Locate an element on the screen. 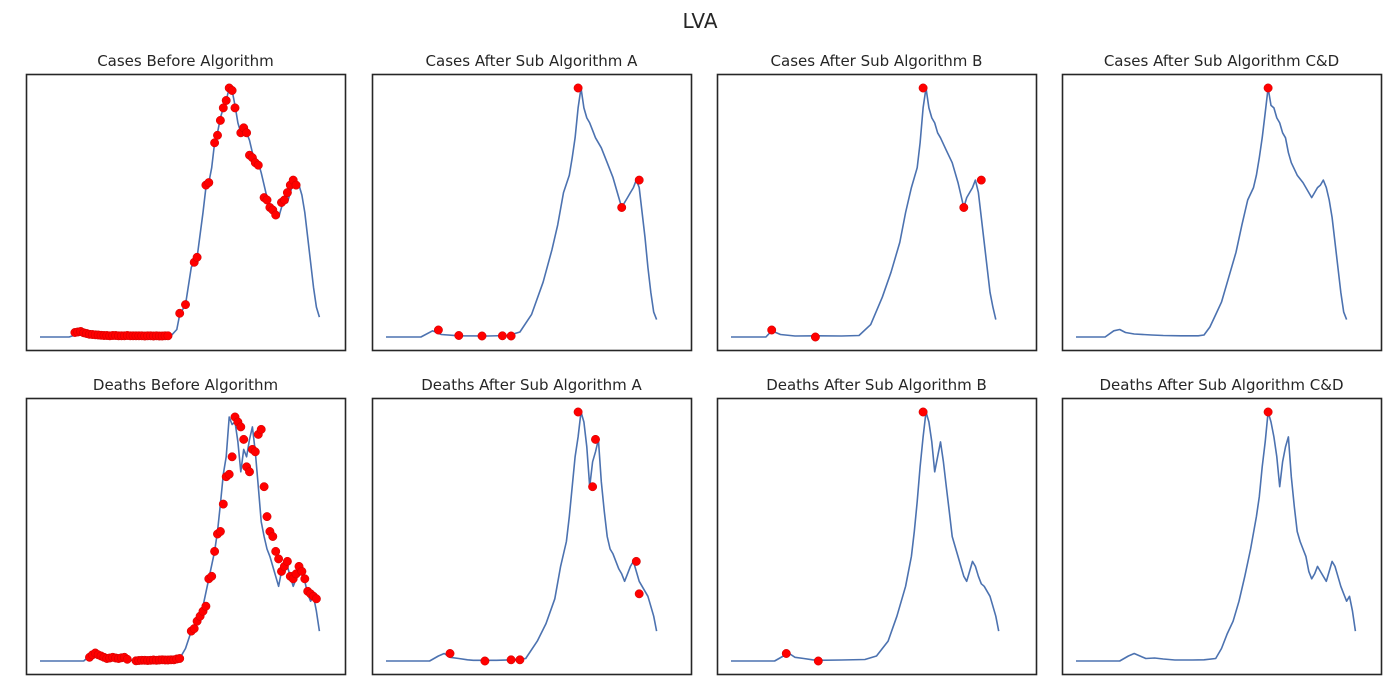  subplot-title-5: Deaths After Sub Algorithm A is located at coordinates (531, 385).